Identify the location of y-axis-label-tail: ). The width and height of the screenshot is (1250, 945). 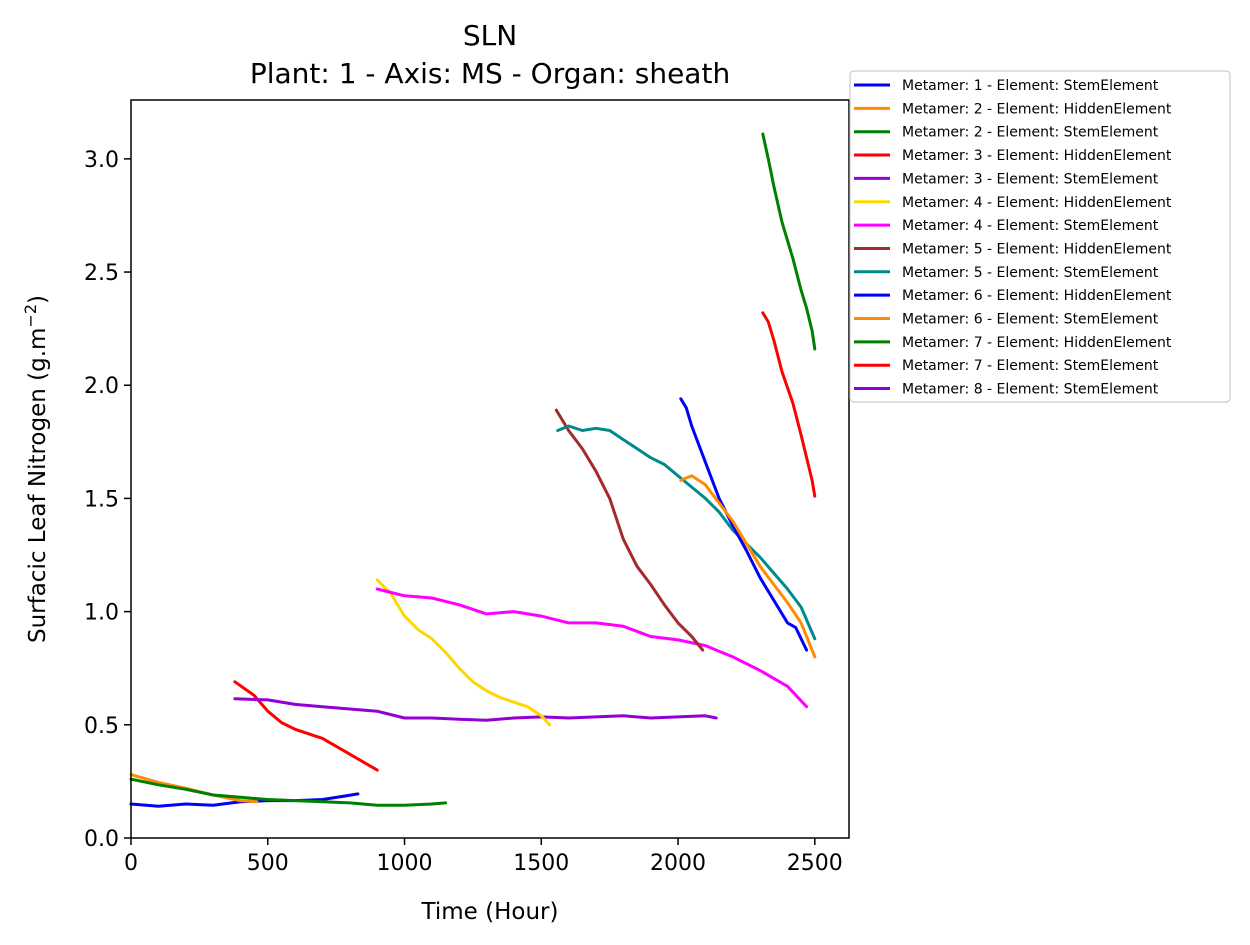
(38, 299).